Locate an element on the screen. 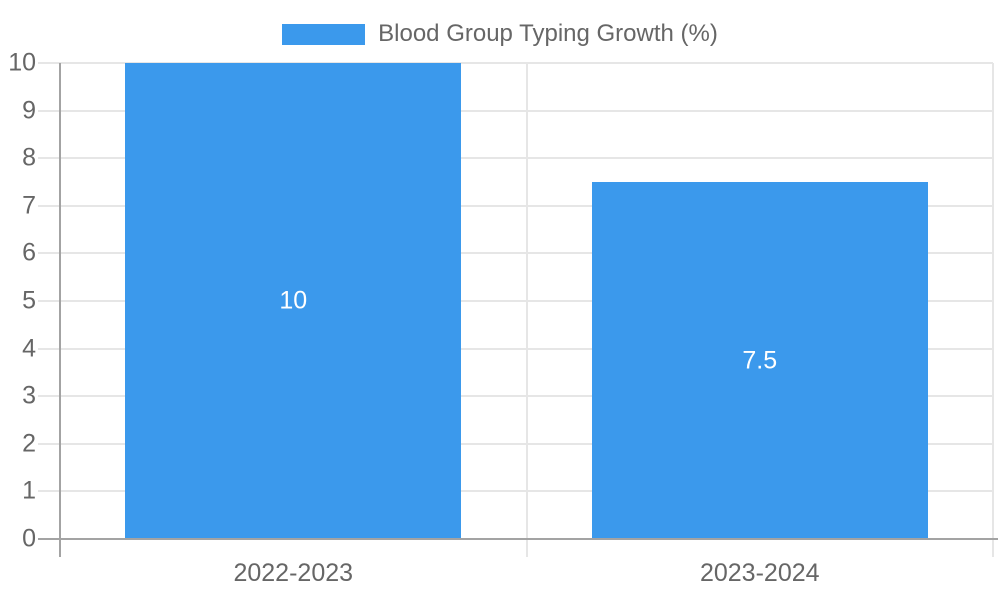 The image size is (1000, 600). legend-swatch is located at coordinates (324, 34).